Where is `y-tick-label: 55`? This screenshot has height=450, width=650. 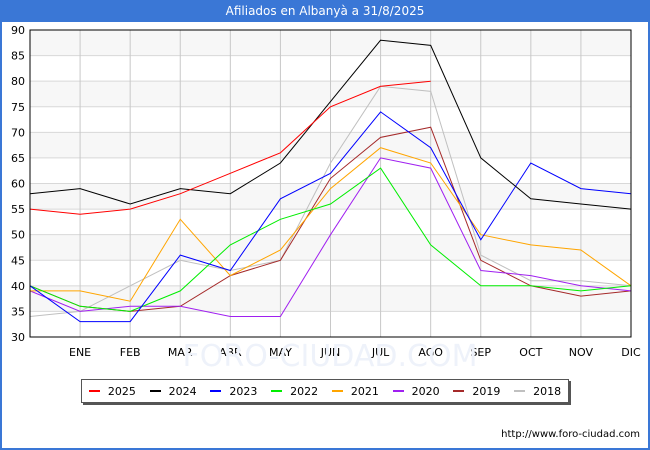 y-tick-label: 55 is located at coordinates (18, 209).